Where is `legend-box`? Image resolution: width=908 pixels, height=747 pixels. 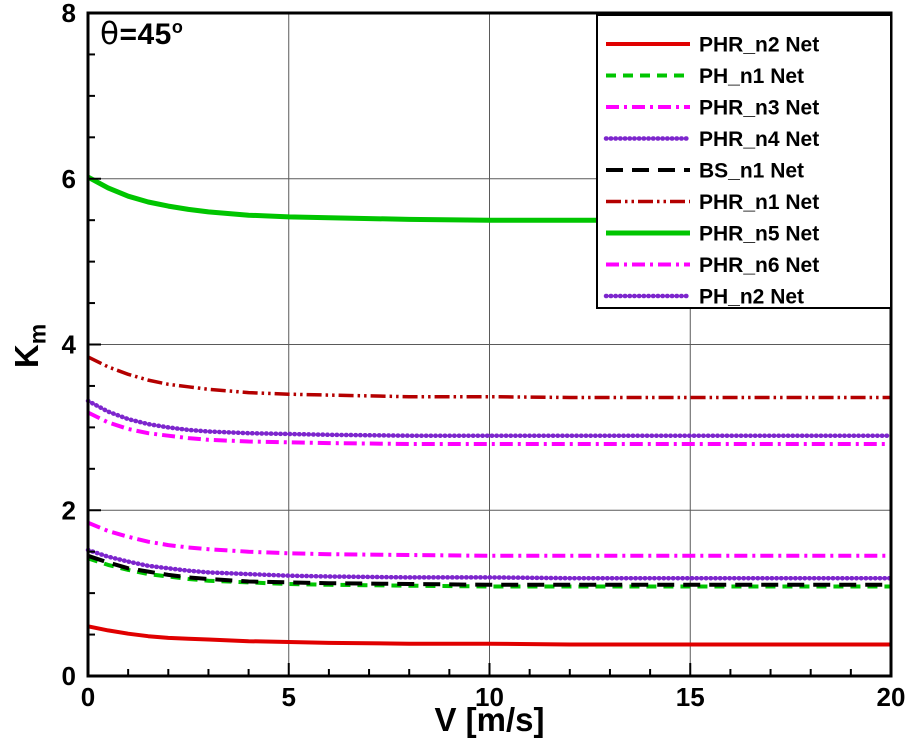
legend-box is located at coordinates (744, 161).